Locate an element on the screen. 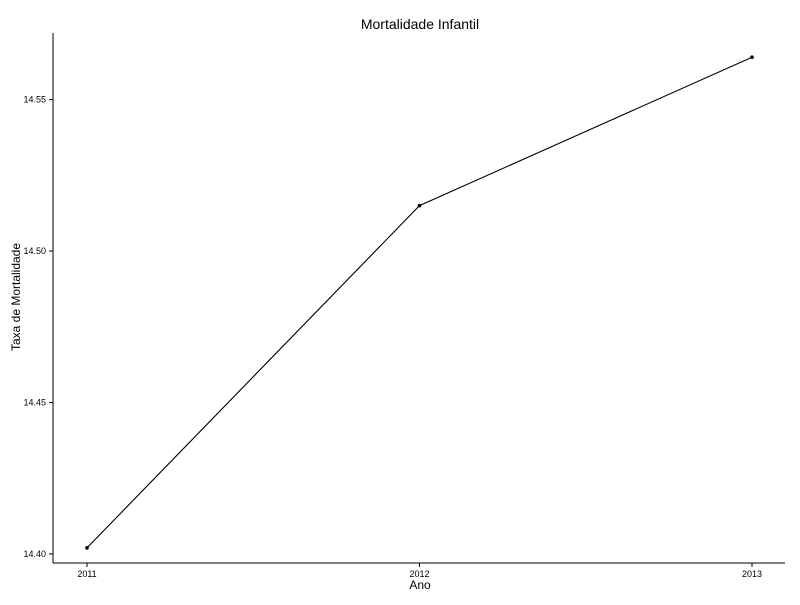  x-tick-label: 2012 is located at coordinates (419, 574).